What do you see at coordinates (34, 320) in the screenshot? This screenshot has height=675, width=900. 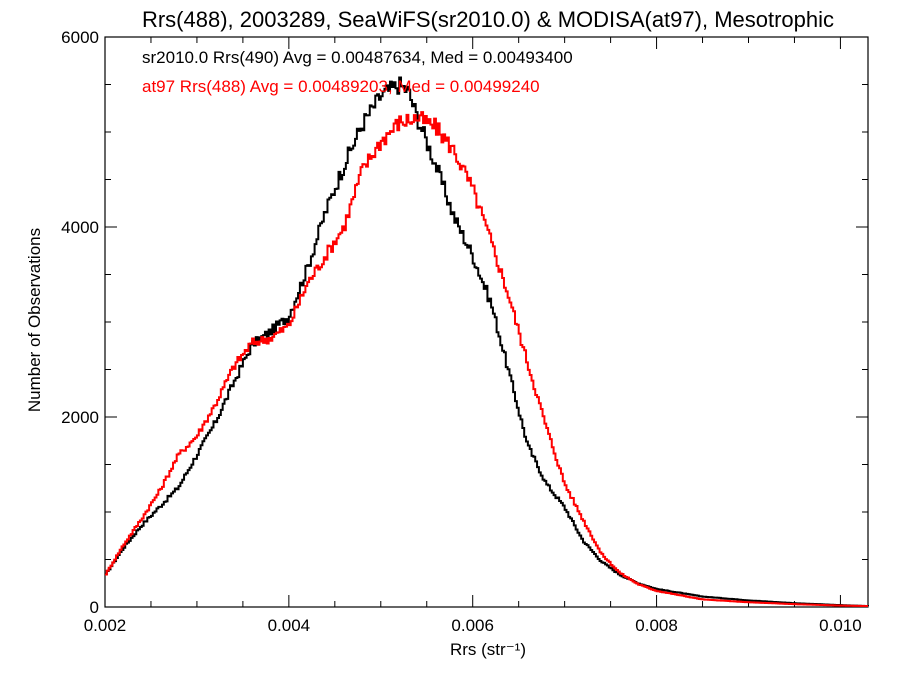 I see `y-axis-label: Number of Observations` at bounding box center [34, 320].